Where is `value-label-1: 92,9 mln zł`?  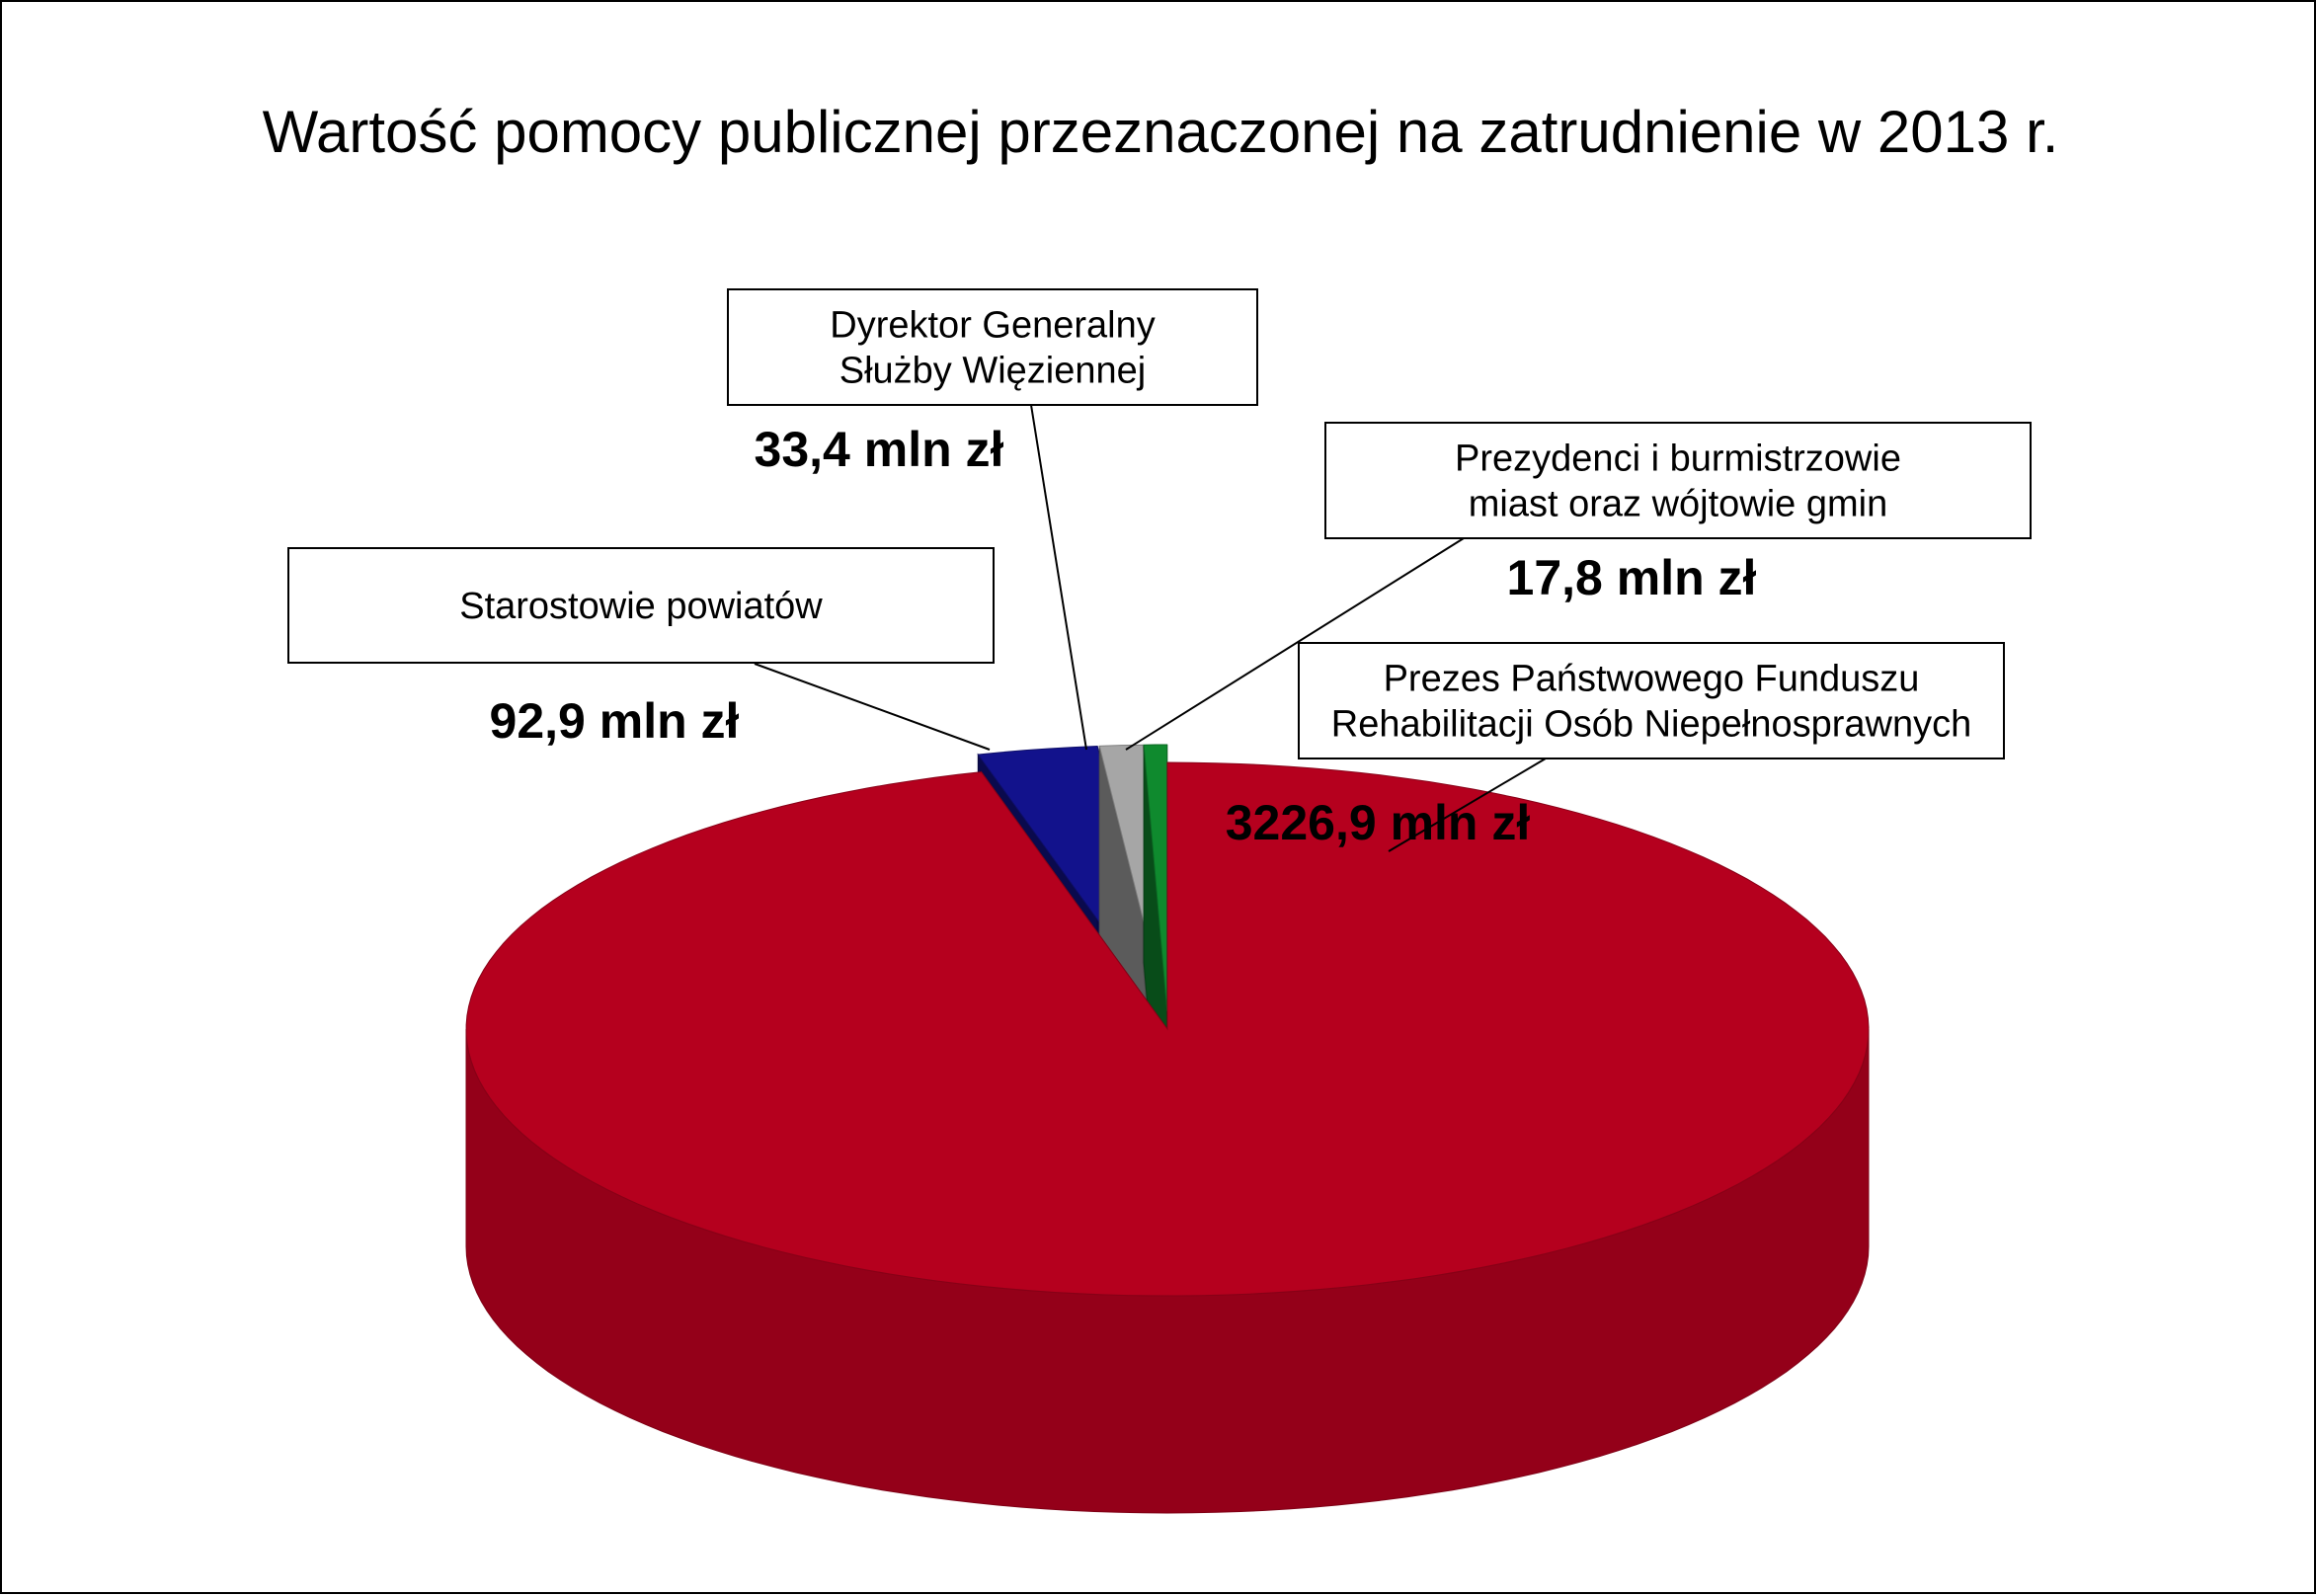 value-label-1: 92,9 mln zł is located at coordinates (615, 721).